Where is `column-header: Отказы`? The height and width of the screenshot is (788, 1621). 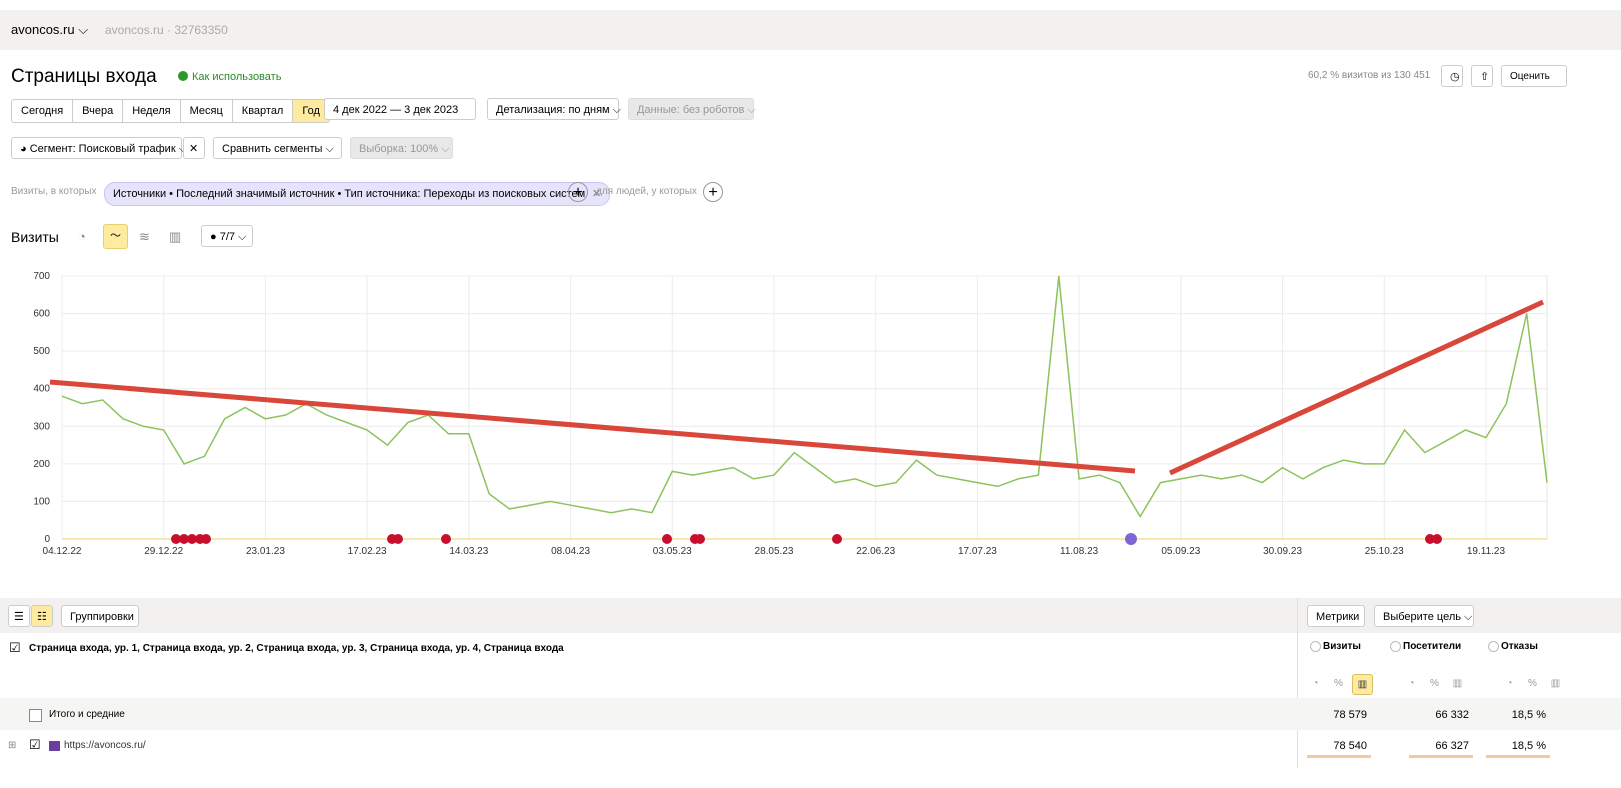
column-header: Отказы is located at coordinates (1519, 646).